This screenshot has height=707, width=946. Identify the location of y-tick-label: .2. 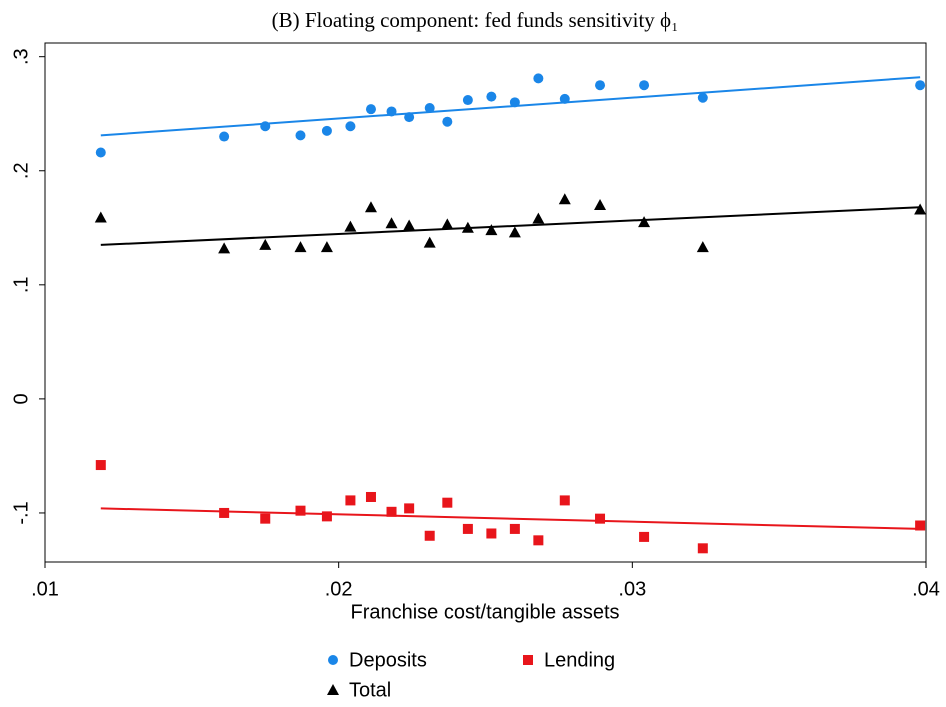
(21, 170).